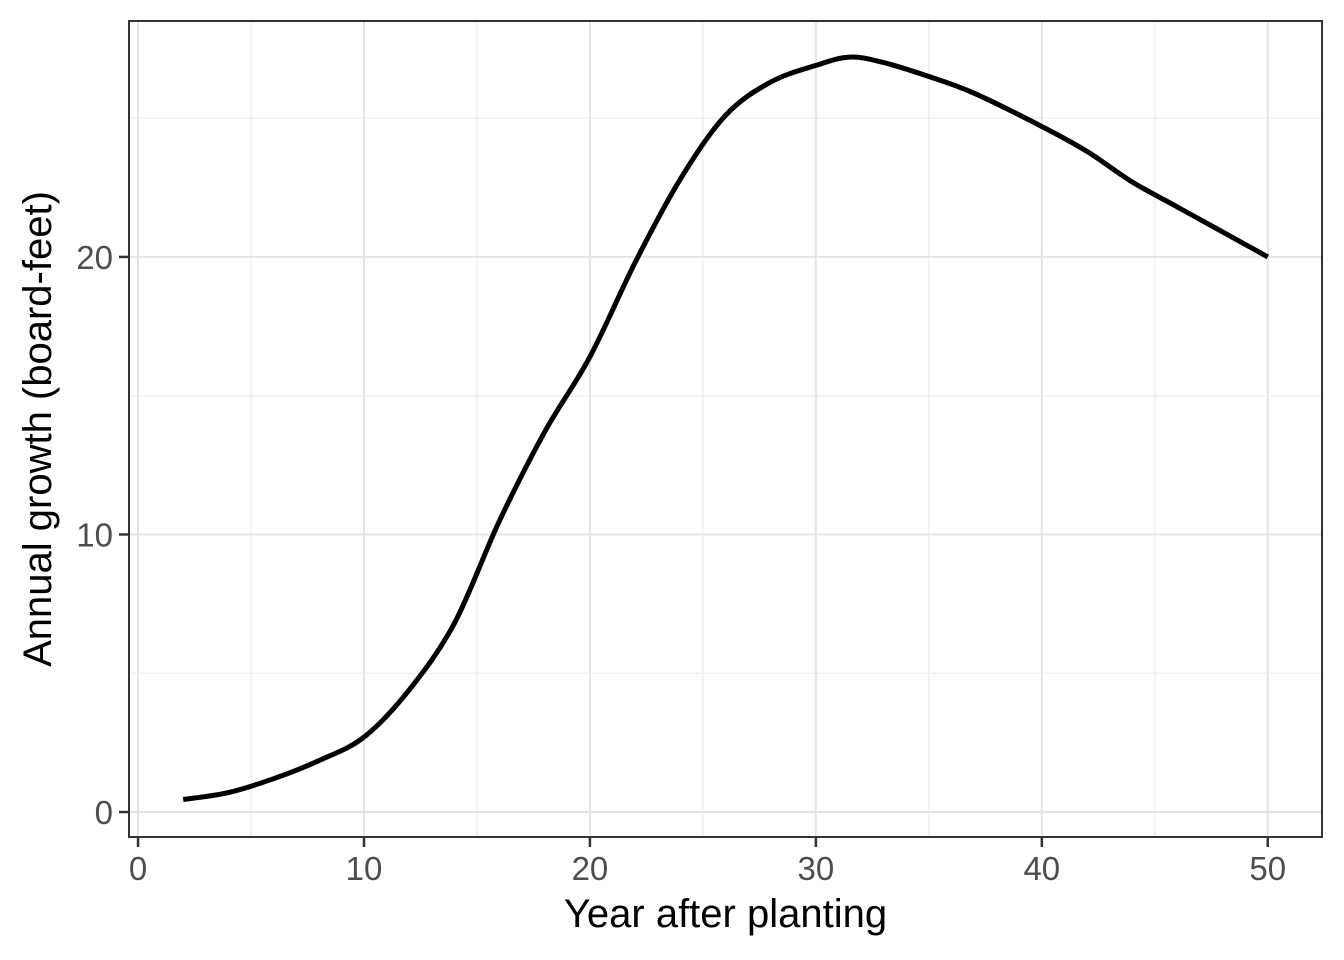 The height and width of the screenshot is (960, 1344). Describe the element at coordinates (725, 914) in the screenshot. I see `x-axis-title: Year after planting` at that location.